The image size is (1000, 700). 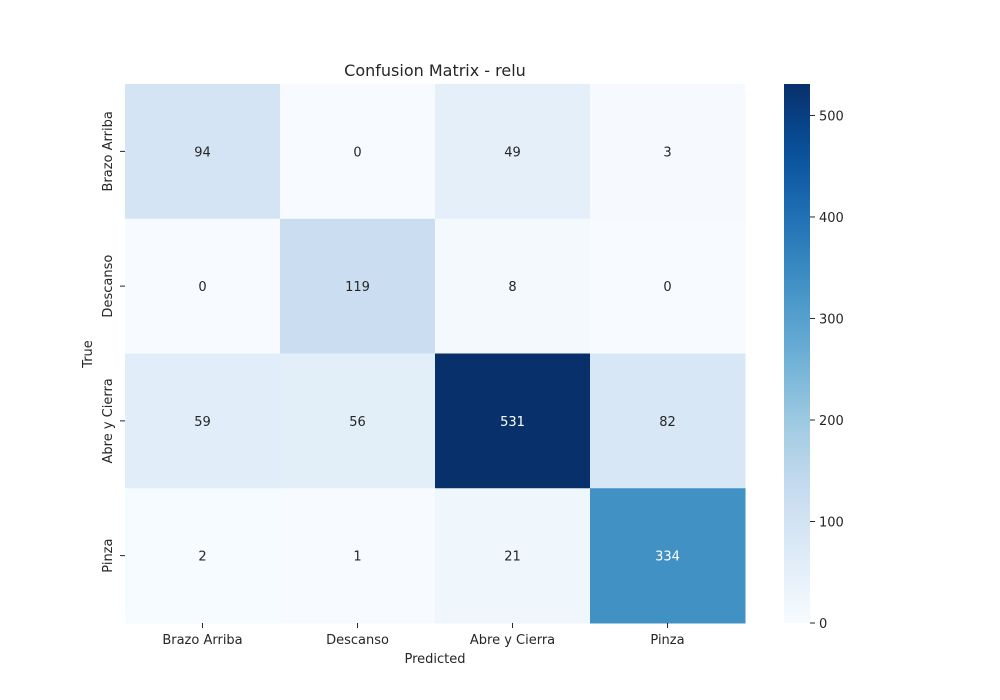 I want to click on cell-value-label: 59, so click(x=202, y=422).